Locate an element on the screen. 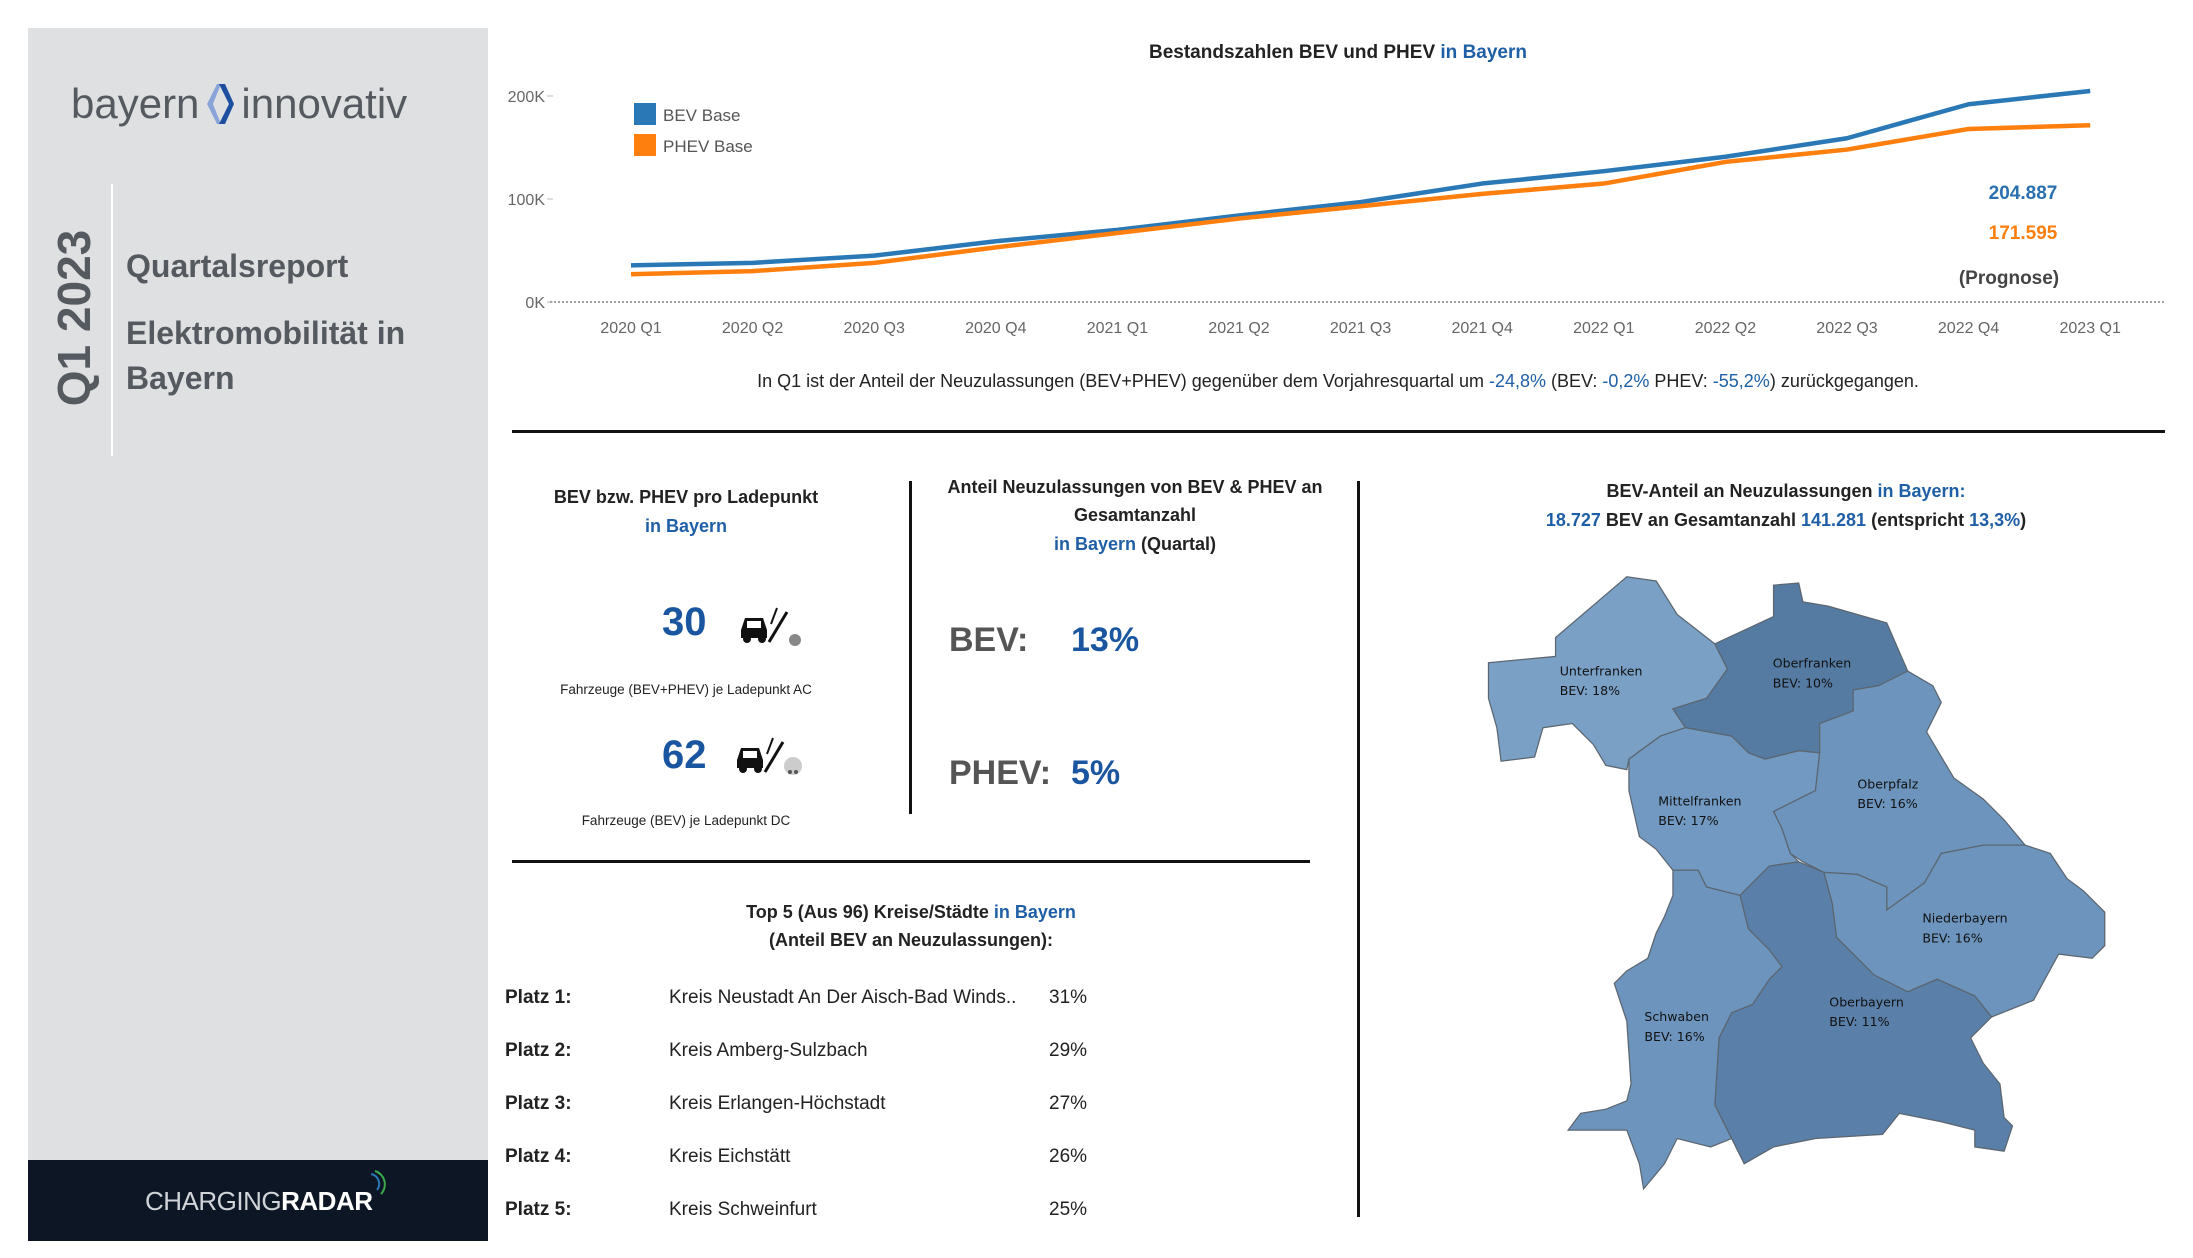 Image resolution: width=2193 pixels, height=1258 pixels. logo-text-right: innovativ is located at coordinates (324, 103).